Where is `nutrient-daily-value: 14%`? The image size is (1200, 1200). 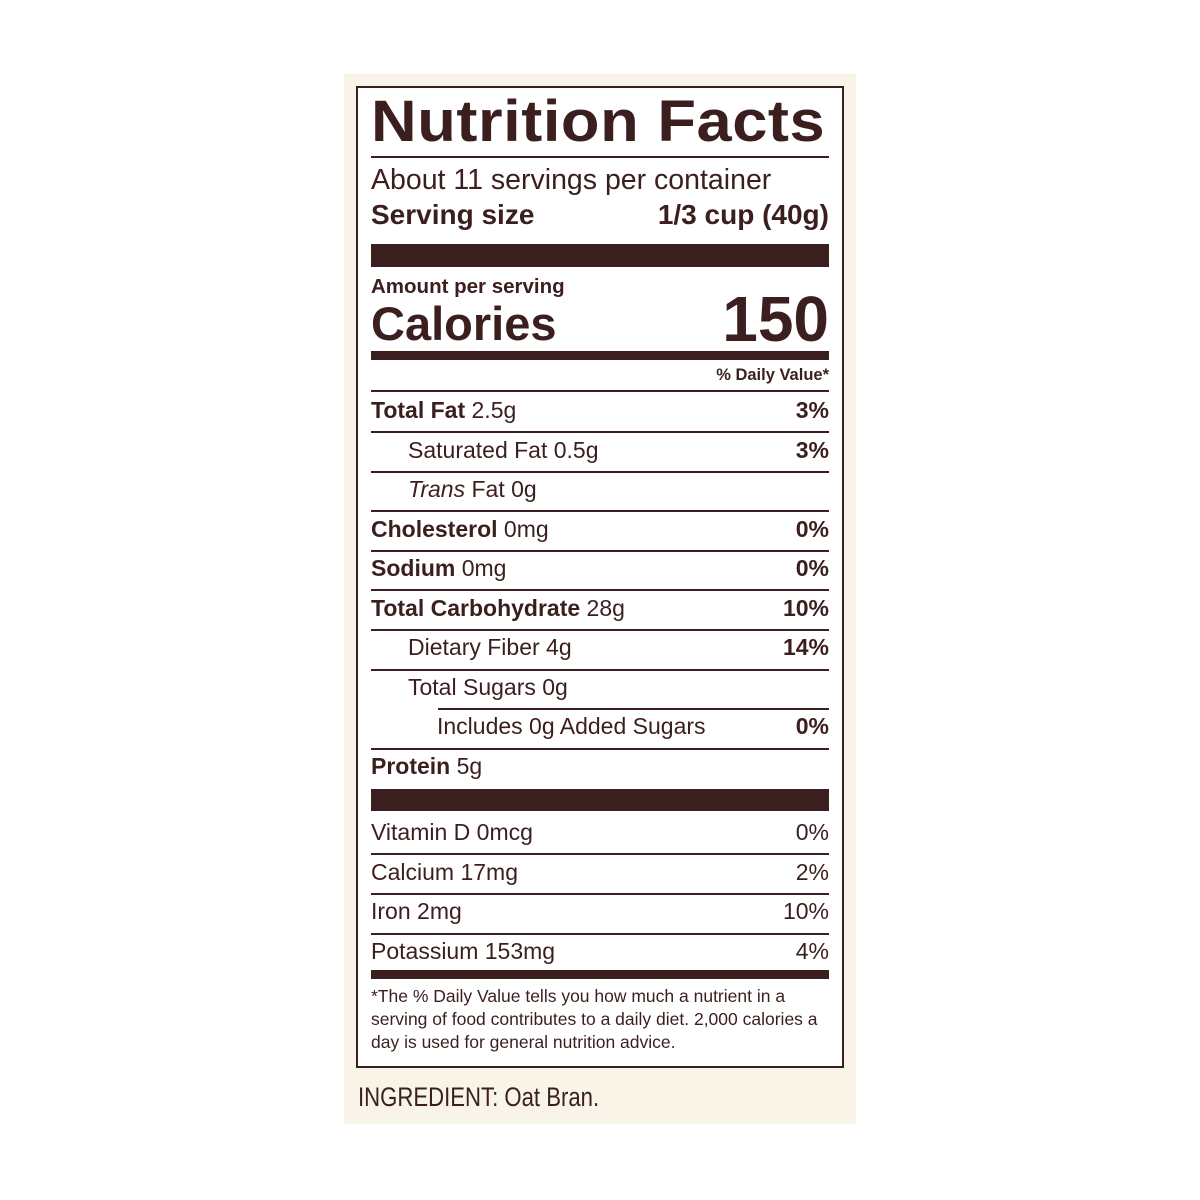
nutrient-daily-value: 14% is located at coordinates (805, 647).